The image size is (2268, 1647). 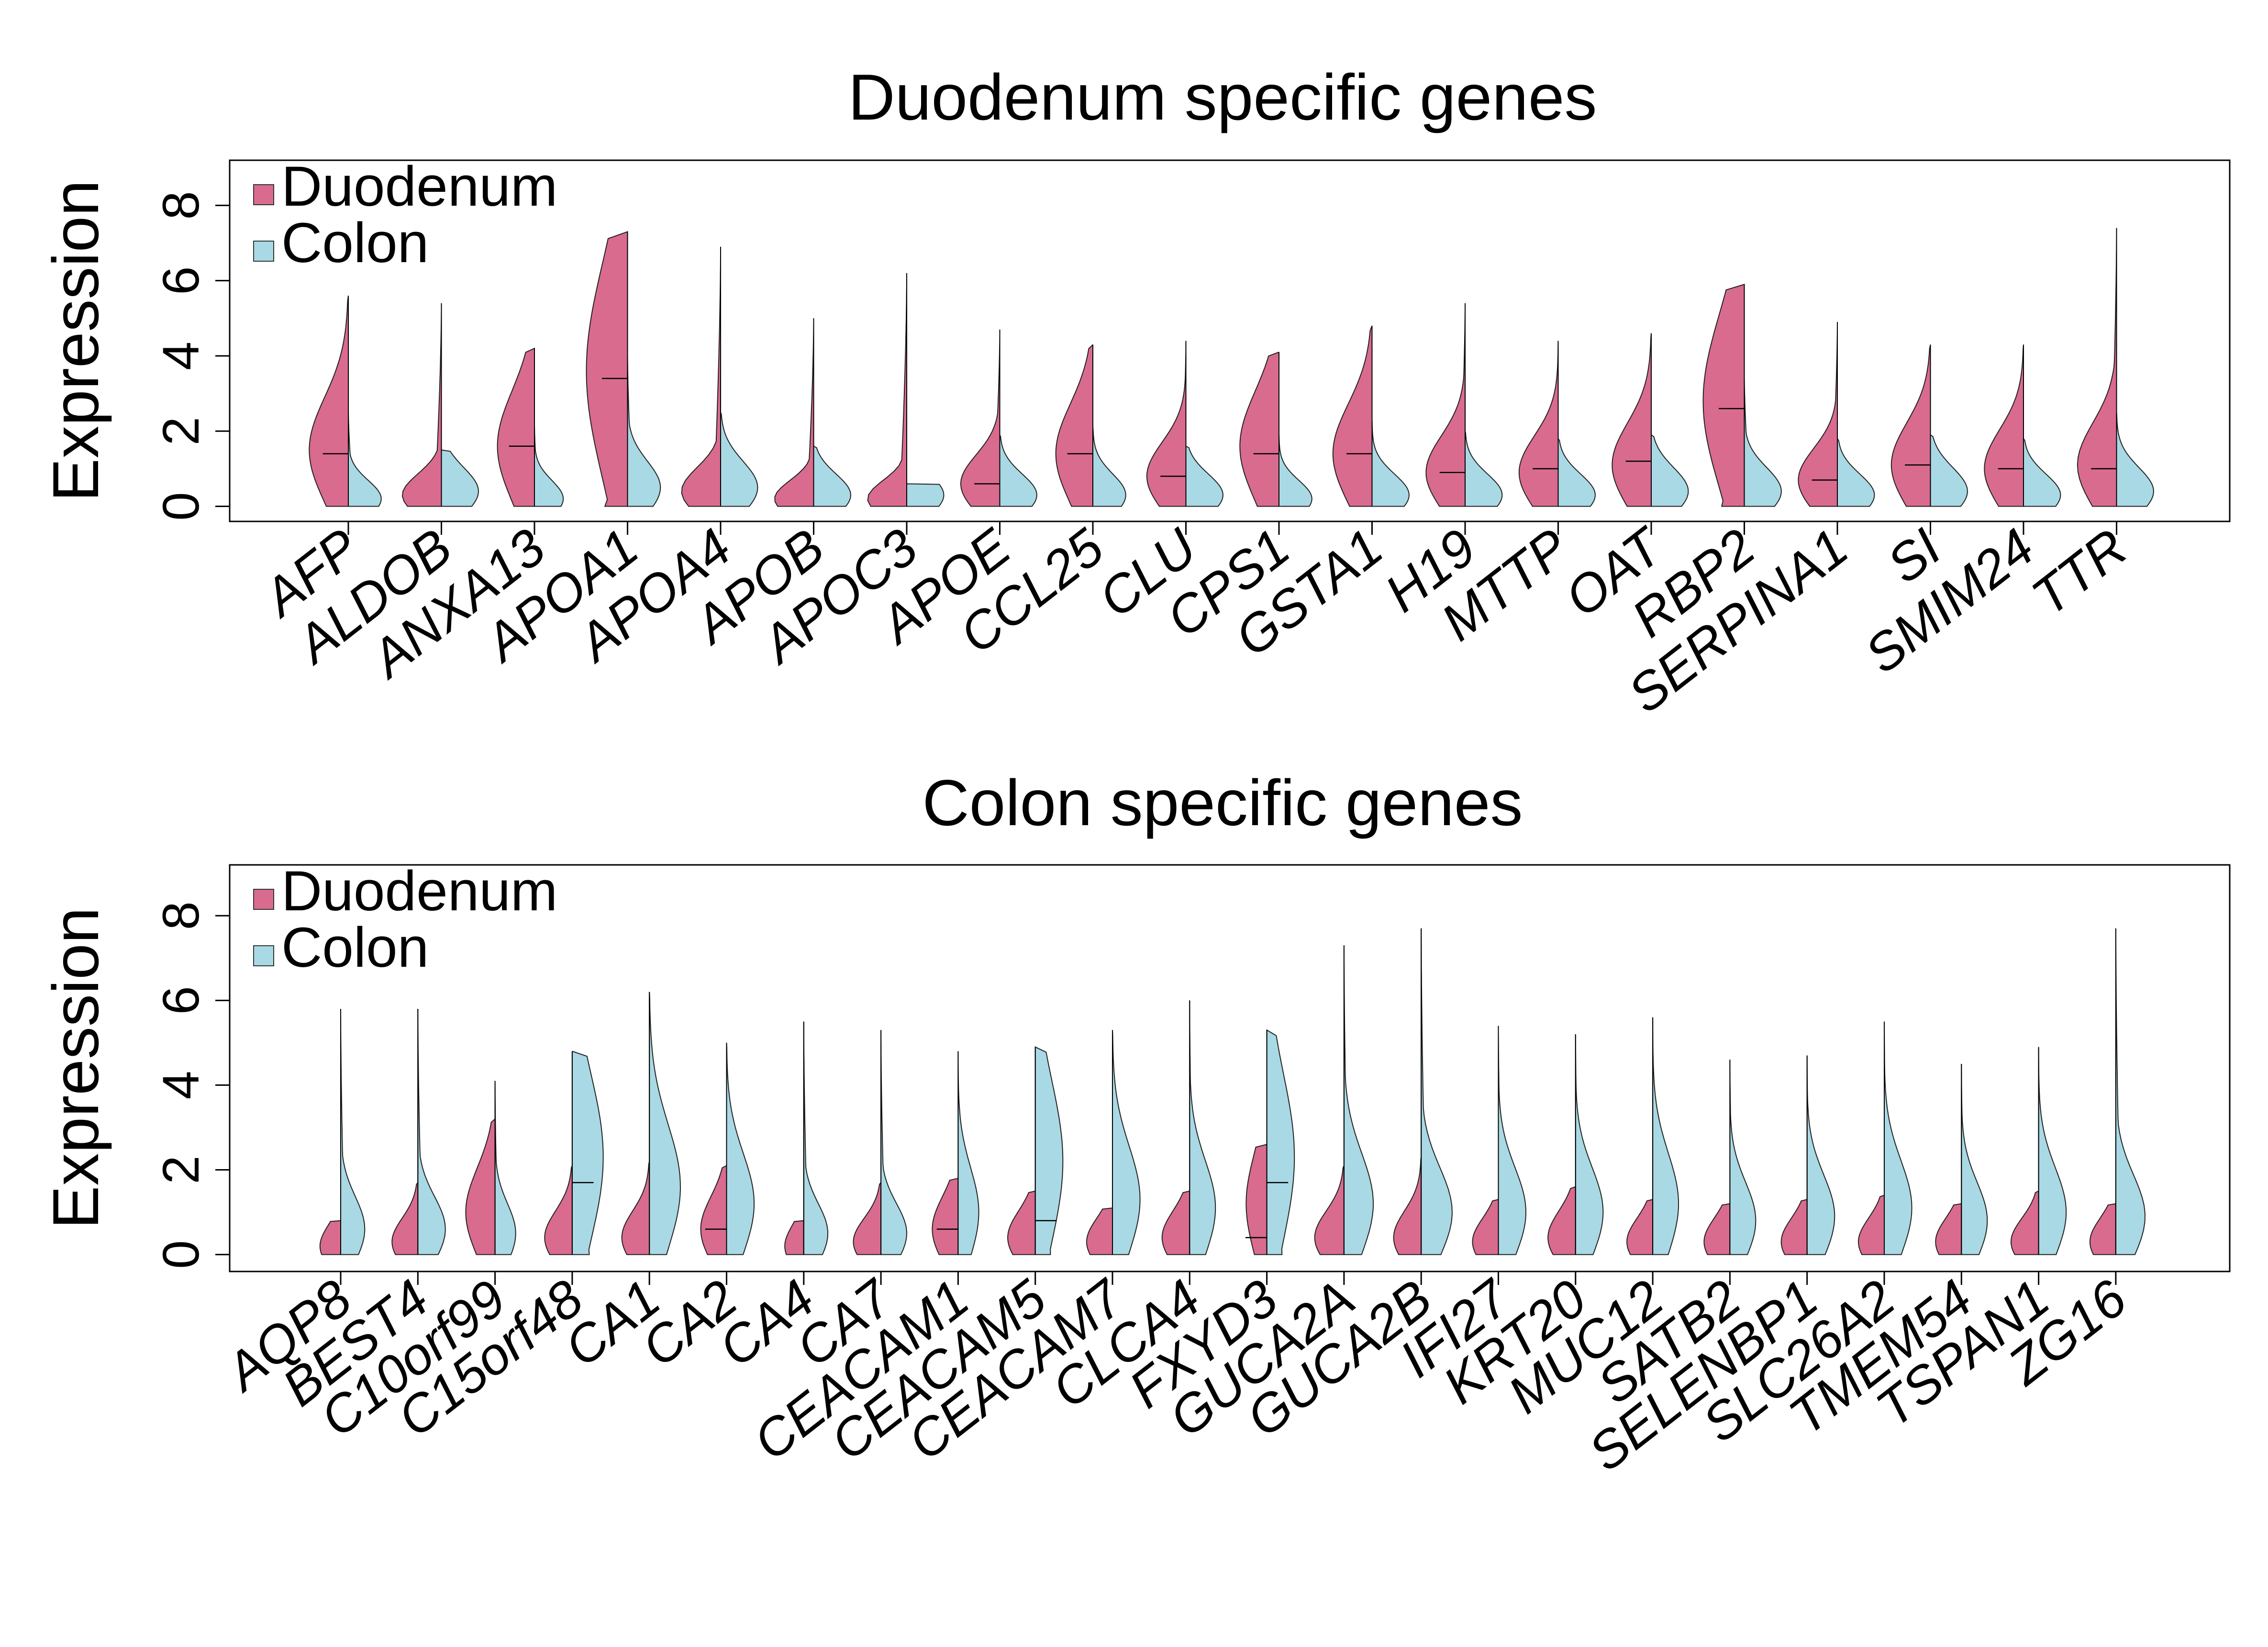 I want to click on legend-label: Duodenum, so click(x=419, y=891).